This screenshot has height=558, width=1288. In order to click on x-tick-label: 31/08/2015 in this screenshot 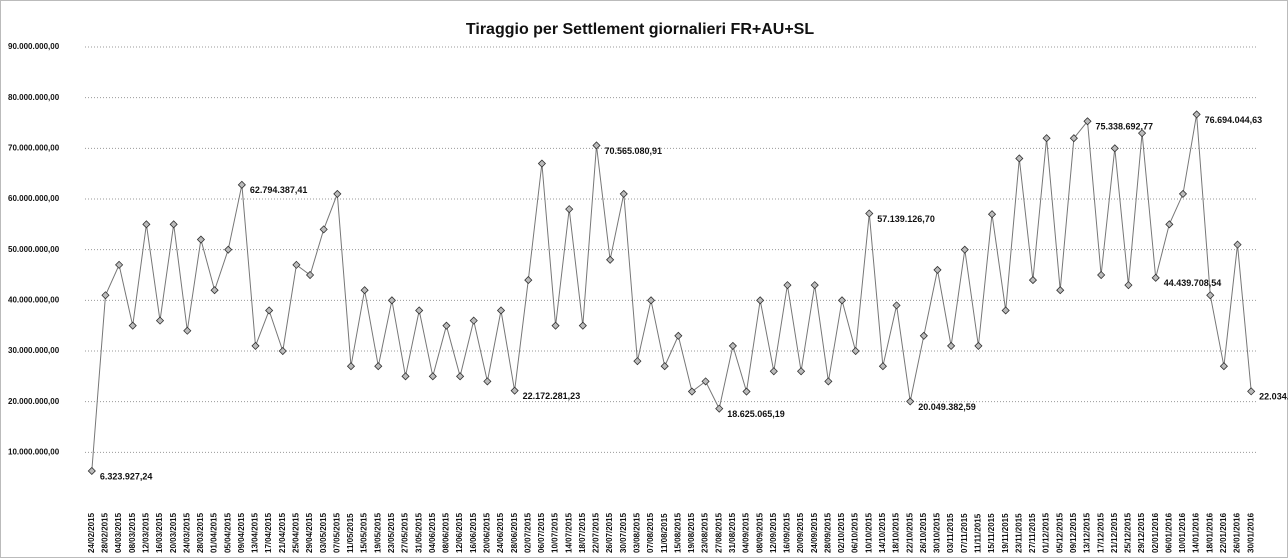, I will do `click(732, 532)`.